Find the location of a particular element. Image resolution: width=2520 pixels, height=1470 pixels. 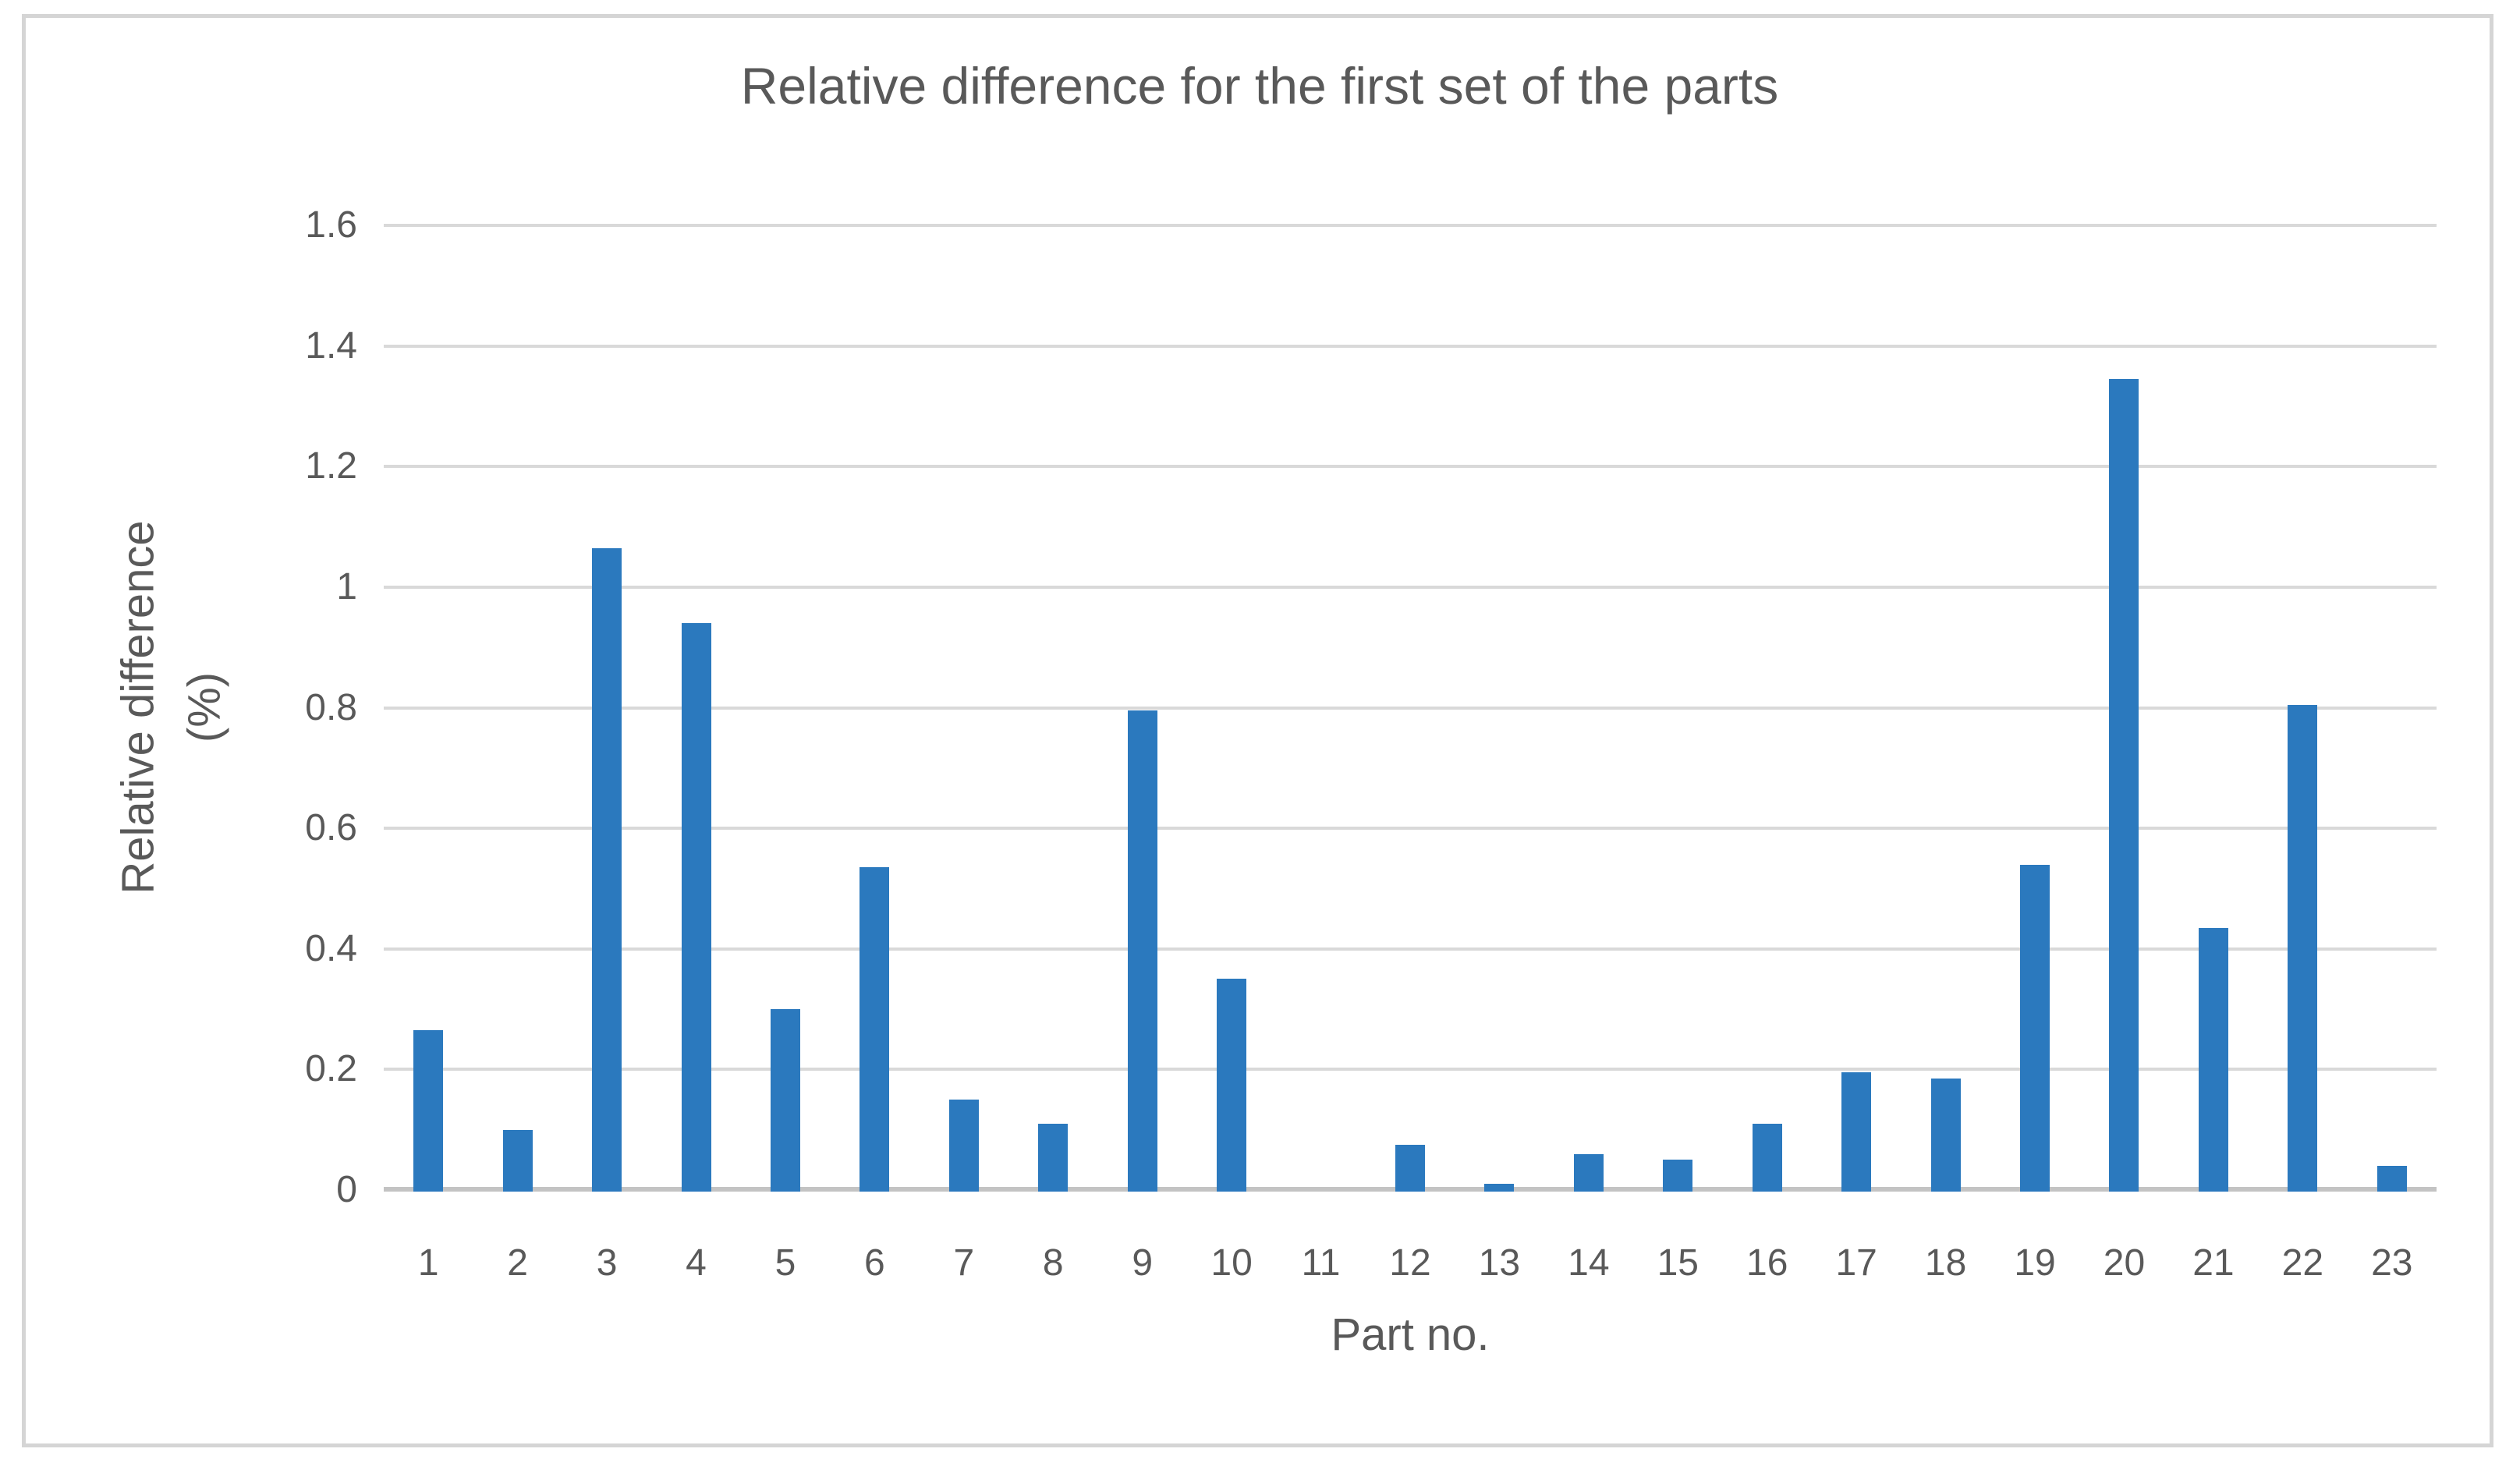

x-tick-label: 7 is located at coordinates (964, 1263).